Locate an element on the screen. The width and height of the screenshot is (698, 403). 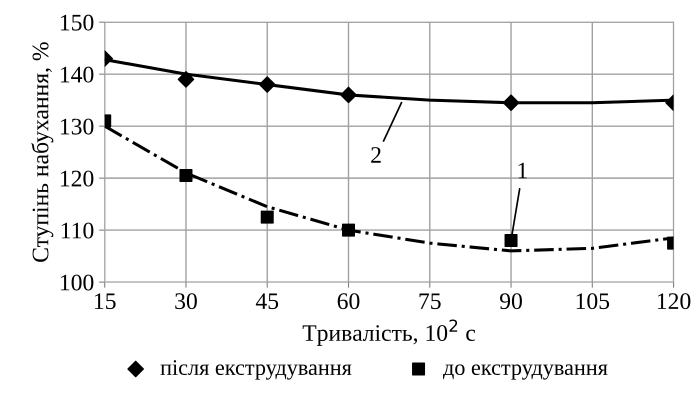
x-tick-label: 90 is located at coordinates (511, 301).